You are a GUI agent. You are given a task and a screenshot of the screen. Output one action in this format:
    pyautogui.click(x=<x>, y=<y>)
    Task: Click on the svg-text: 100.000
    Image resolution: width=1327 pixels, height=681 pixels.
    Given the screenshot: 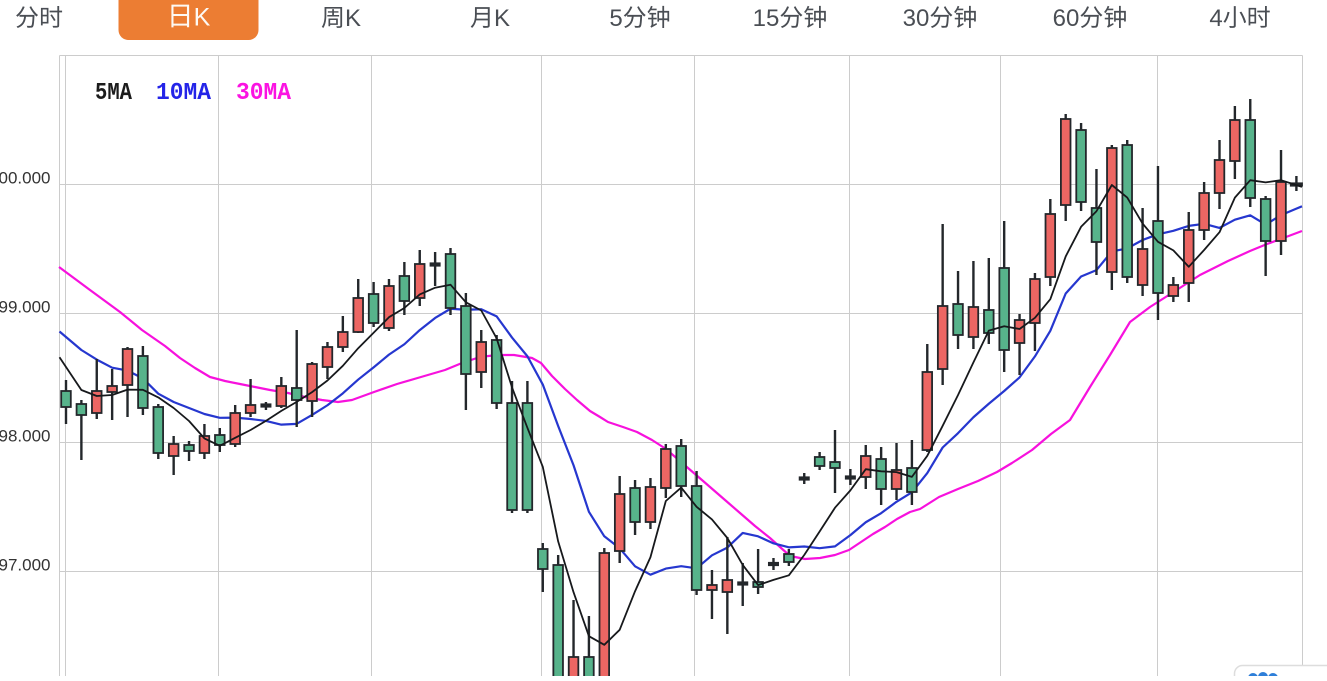 What is the action you would take?
    pyautogui.click(x=25, y=178)
    